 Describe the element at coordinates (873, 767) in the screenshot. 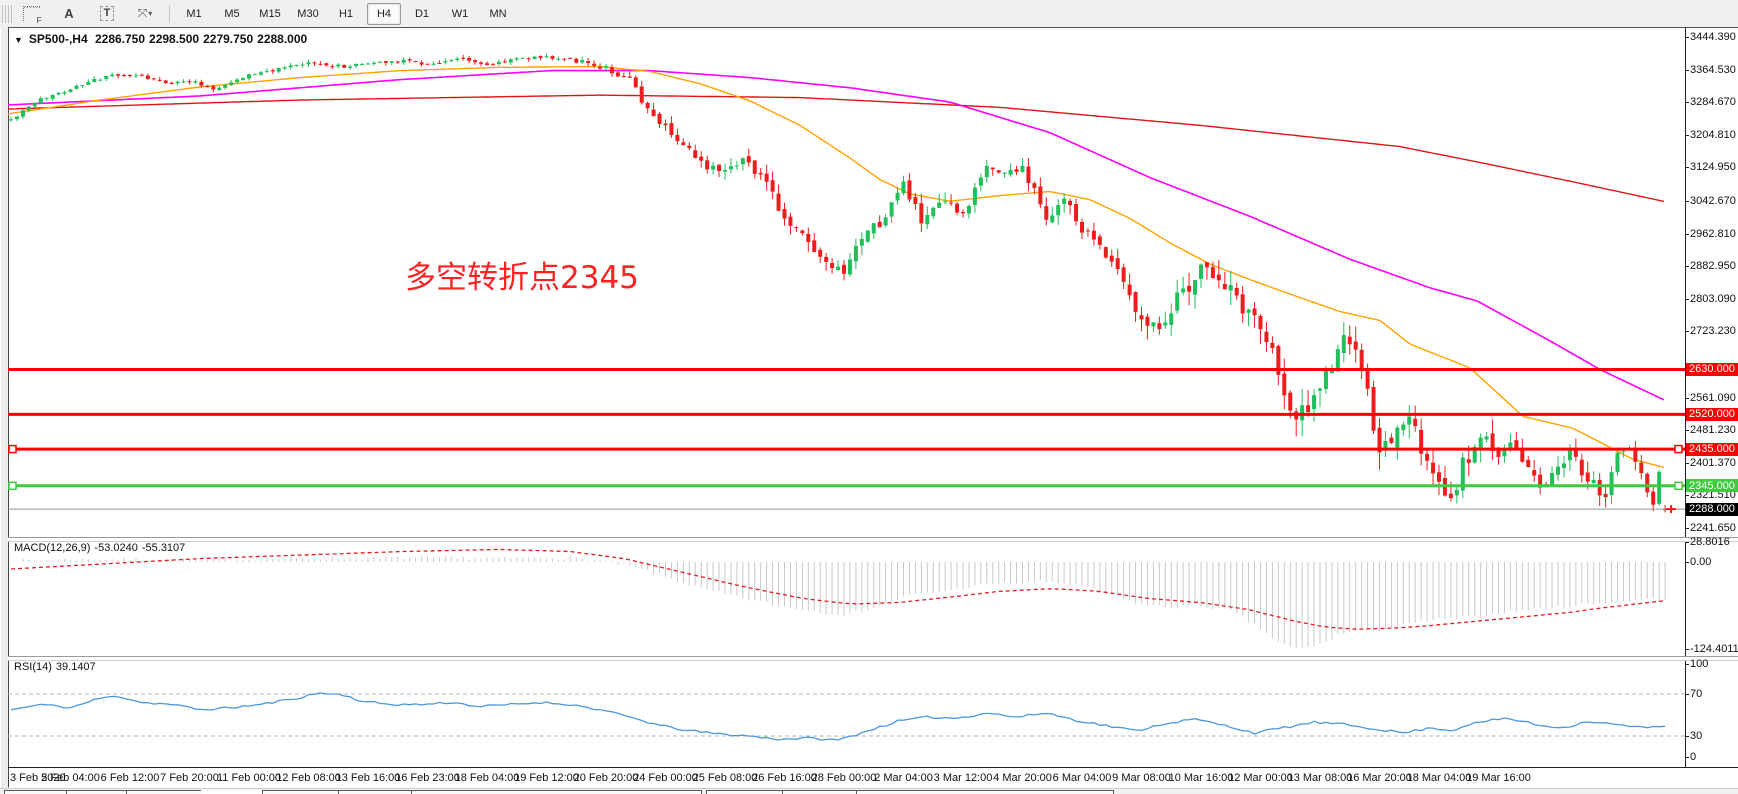

I see `rsi-panel-bottom-border` at that location.